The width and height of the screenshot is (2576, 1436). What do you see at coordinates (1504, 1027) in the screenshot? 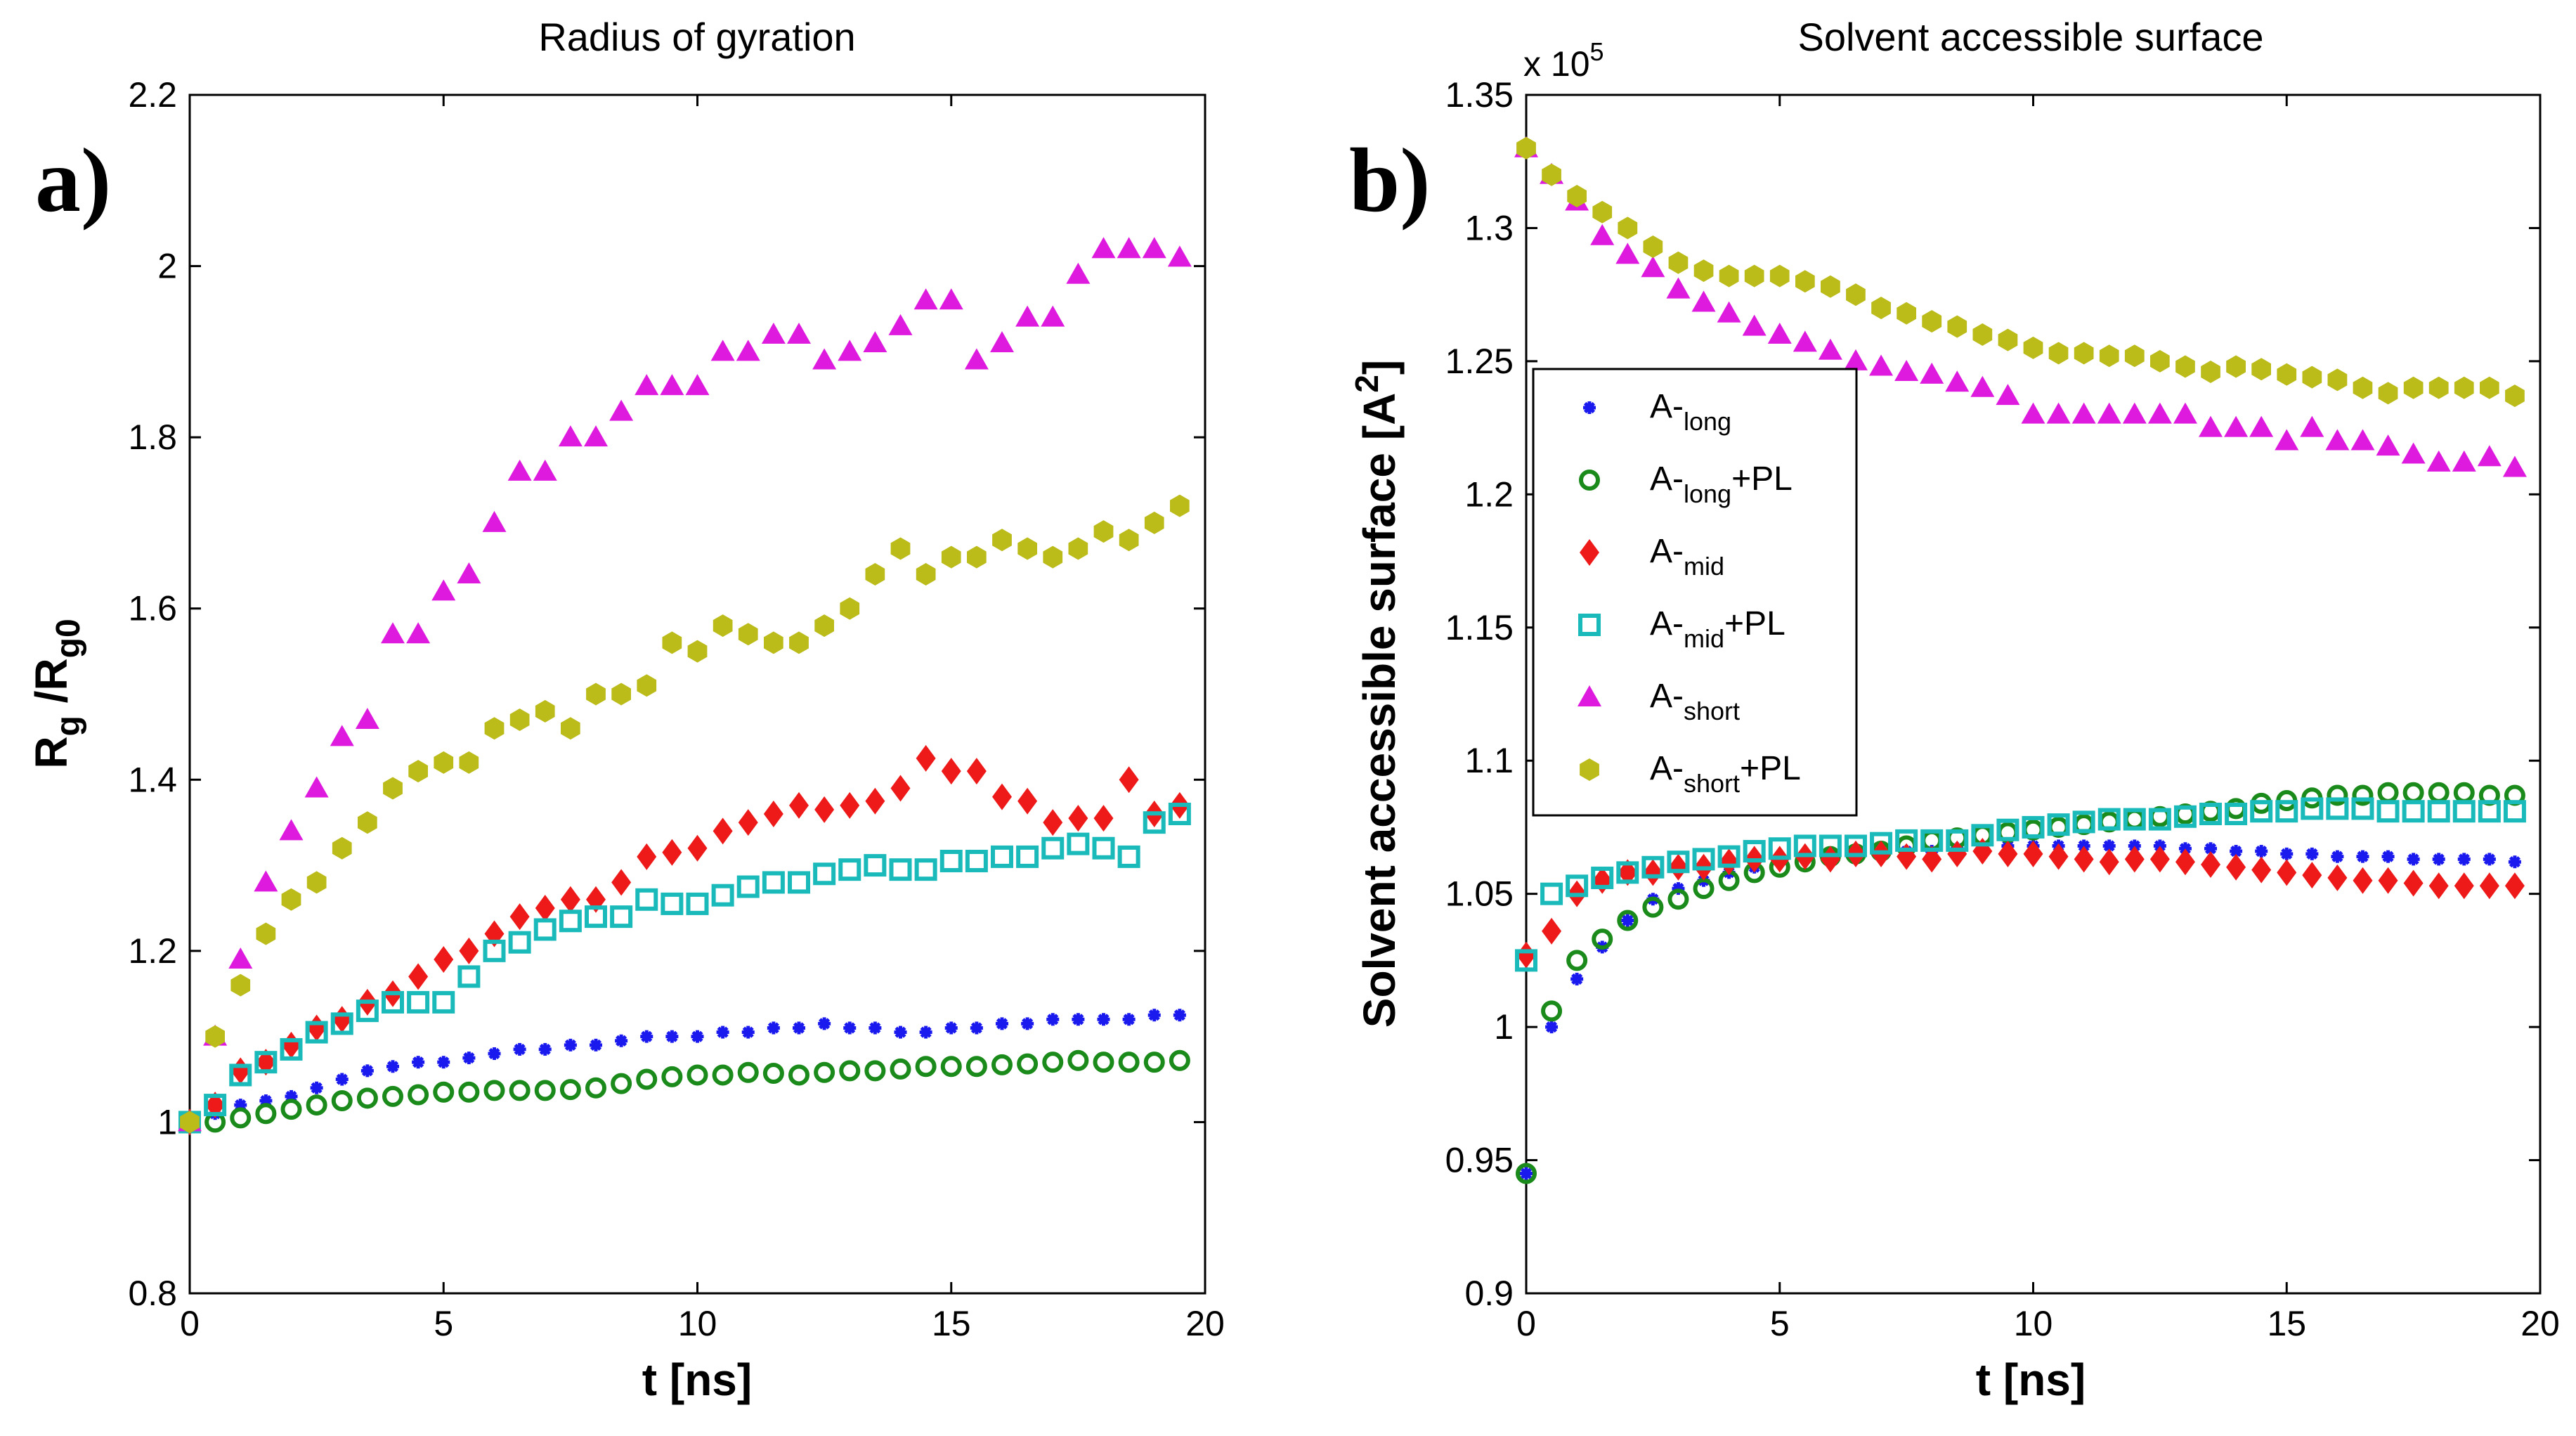
I see `panel-b-ytick-label: 1` at bounding box center [1504, 1027].